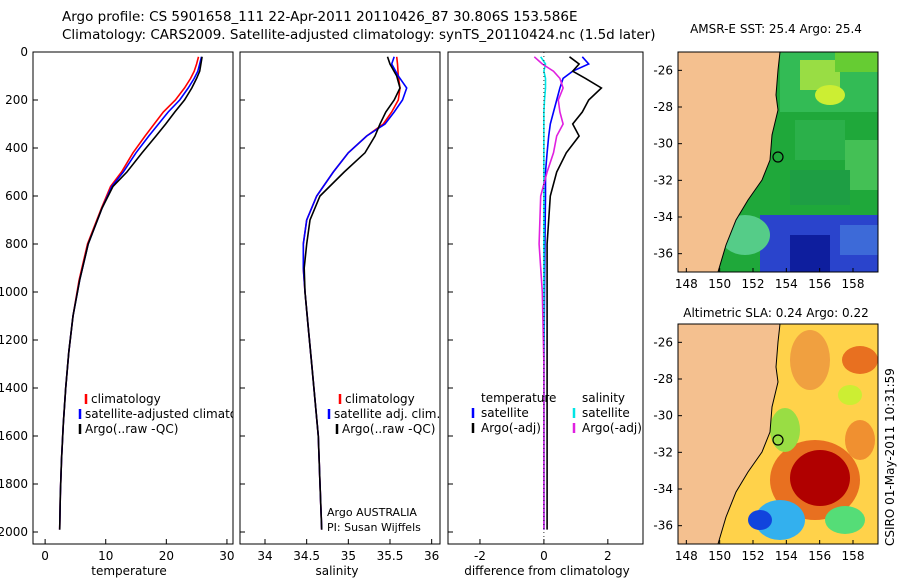 The height and width of the screenshot is (580, 900). I want to click on legend-sal-argo: Argo(-adj), so click(612, 428).